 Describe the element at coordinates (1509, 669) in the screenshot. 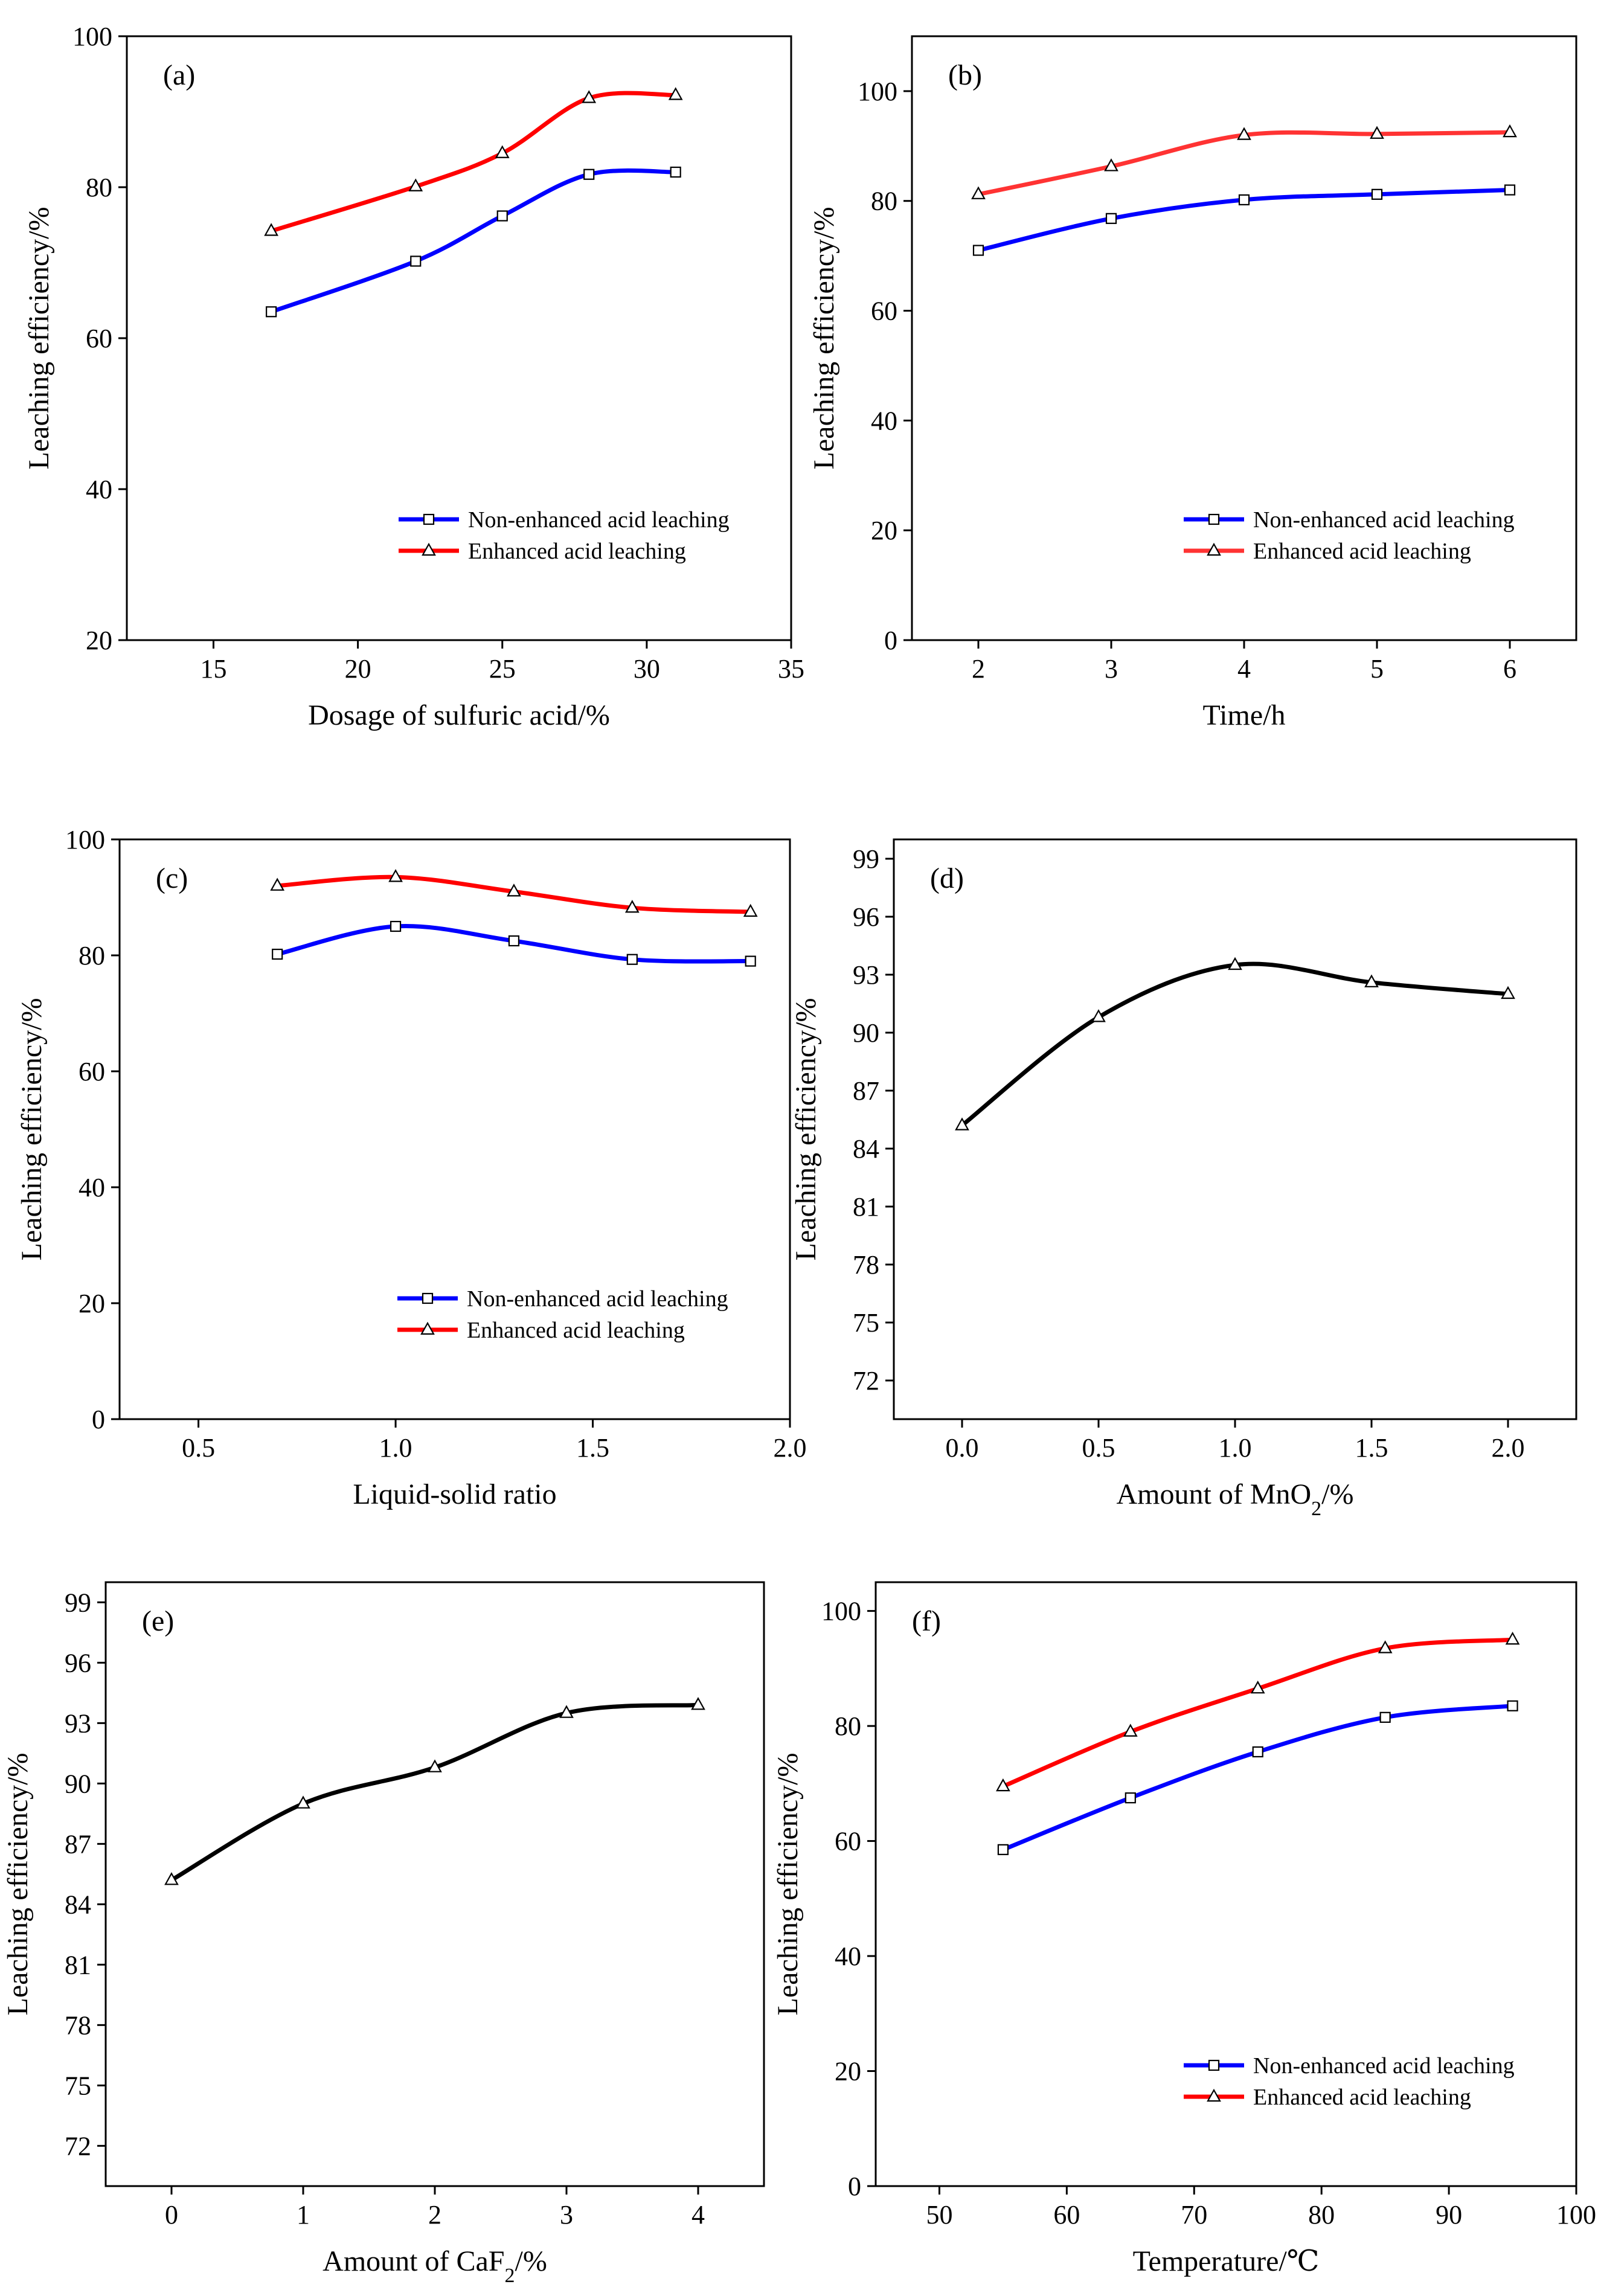

I see `x-tick-label: 6` at that location.